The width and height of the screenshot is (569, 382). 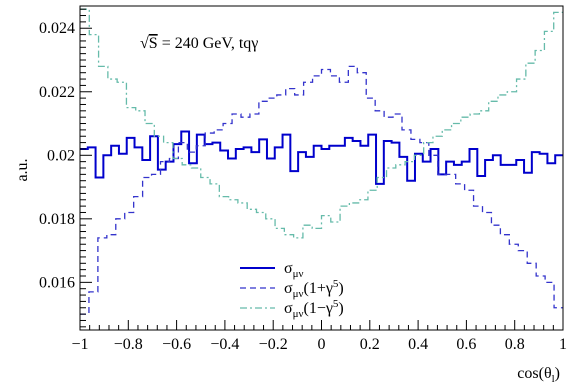 I want to click on legend-label-3: σμν(1−γ5), so click(x=314, y=309).